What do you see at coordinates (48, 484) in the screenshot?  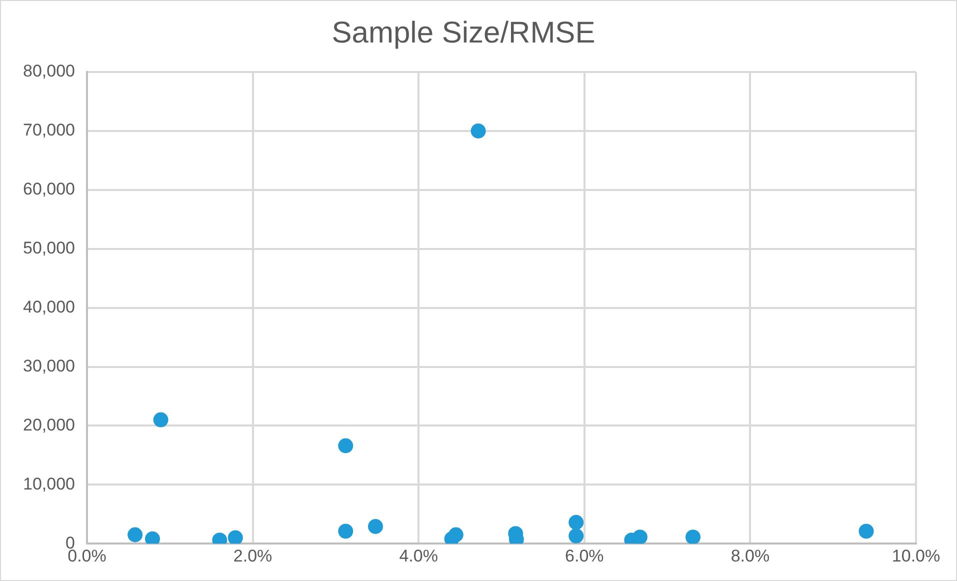 I see `y-tick-label: 10,000` at bounding box center [48, 484].